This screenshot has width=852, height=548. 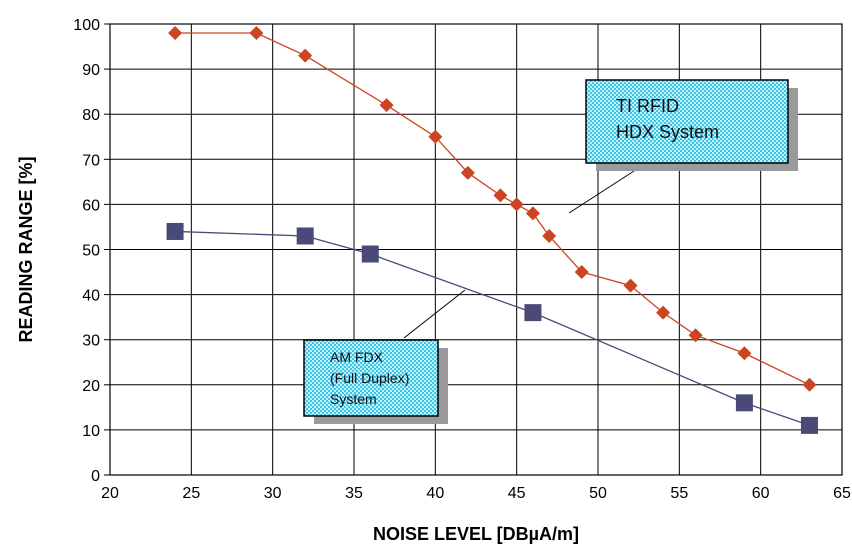 What do you see at coordinates (191, 493) in the screenshot?
I see `x-tick-label: 25` at bounding box center [191, 493].